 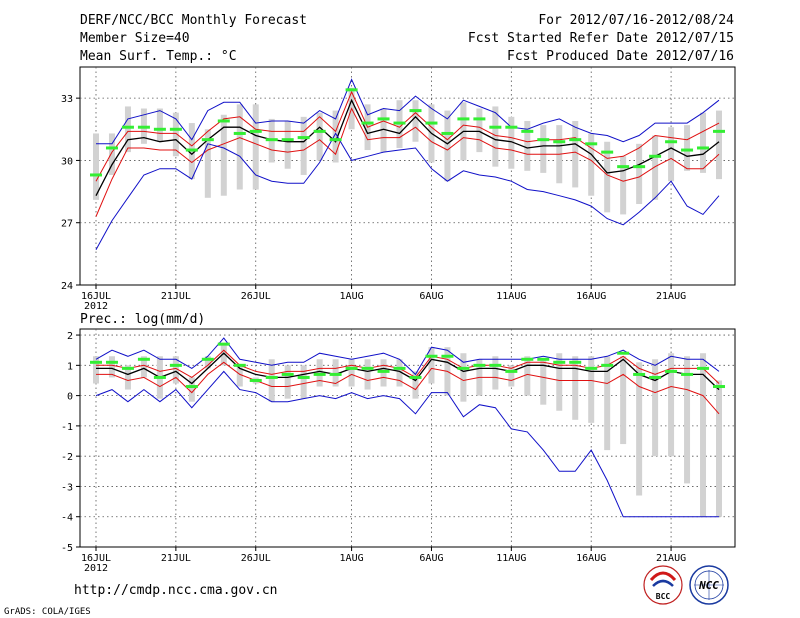 What do you see at coordinates (96, 558) in the screenshot?
I see `prec-x-tick-label: 16JUL` at bounding box center [96, 558].